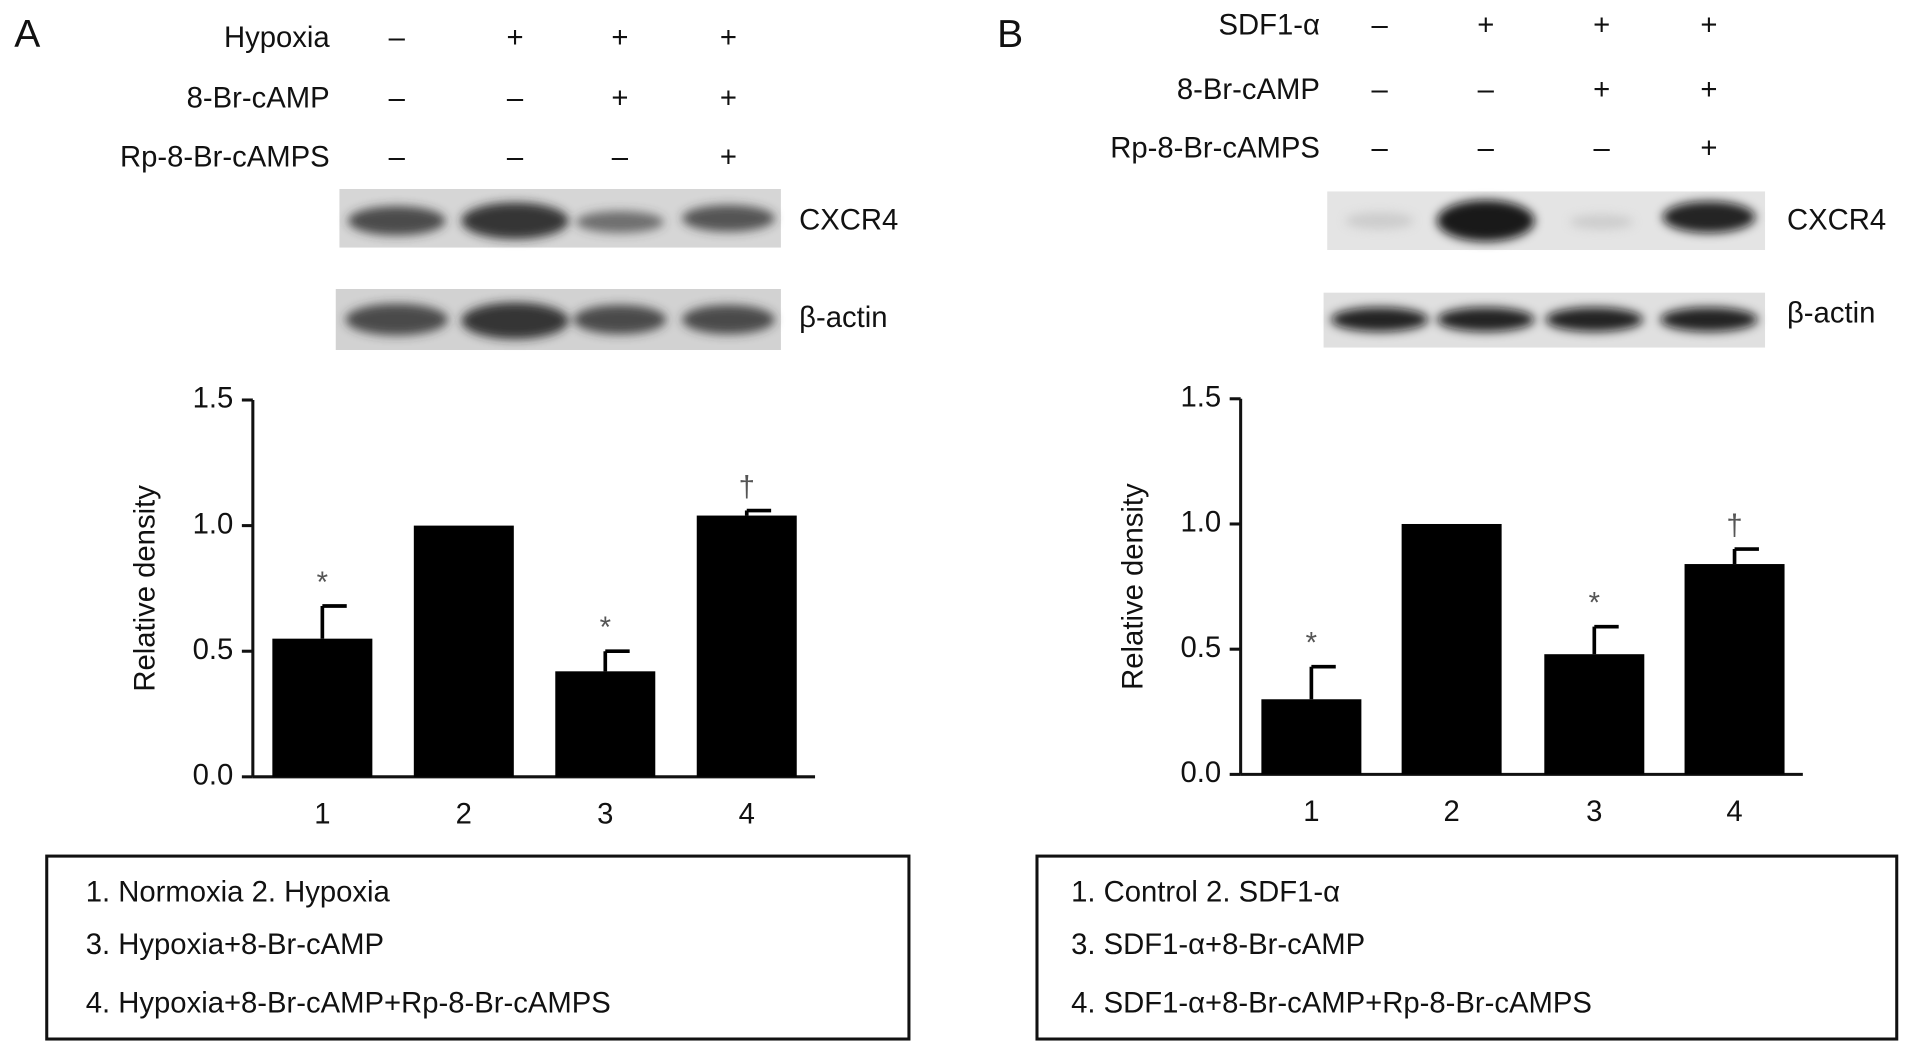 This screenshot has height=1050, width=1913. I want to click on legend-line: 4. SDF1-α+8-Br-cAMP+Rp-8-Br-cAMPS, so click(1331, 1004).